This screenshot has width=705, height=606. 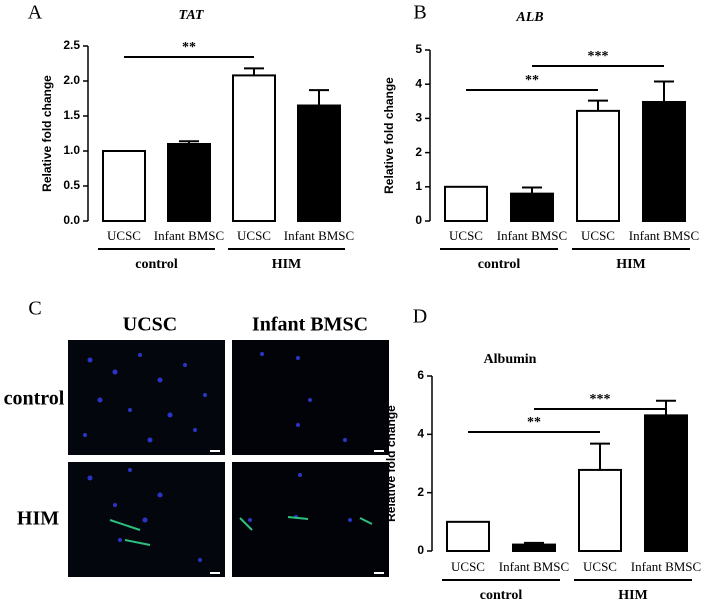 I want to click on scale-bars, so click(x=297, y=512).